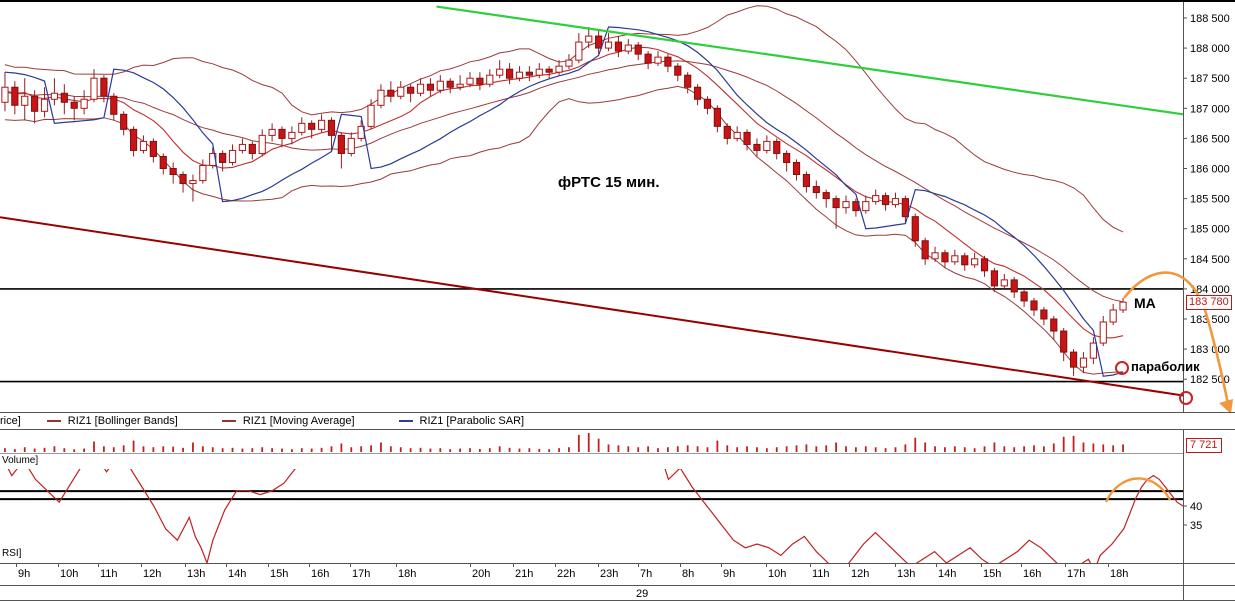  I want to click on forecast-arrow, so click(1176, 338).